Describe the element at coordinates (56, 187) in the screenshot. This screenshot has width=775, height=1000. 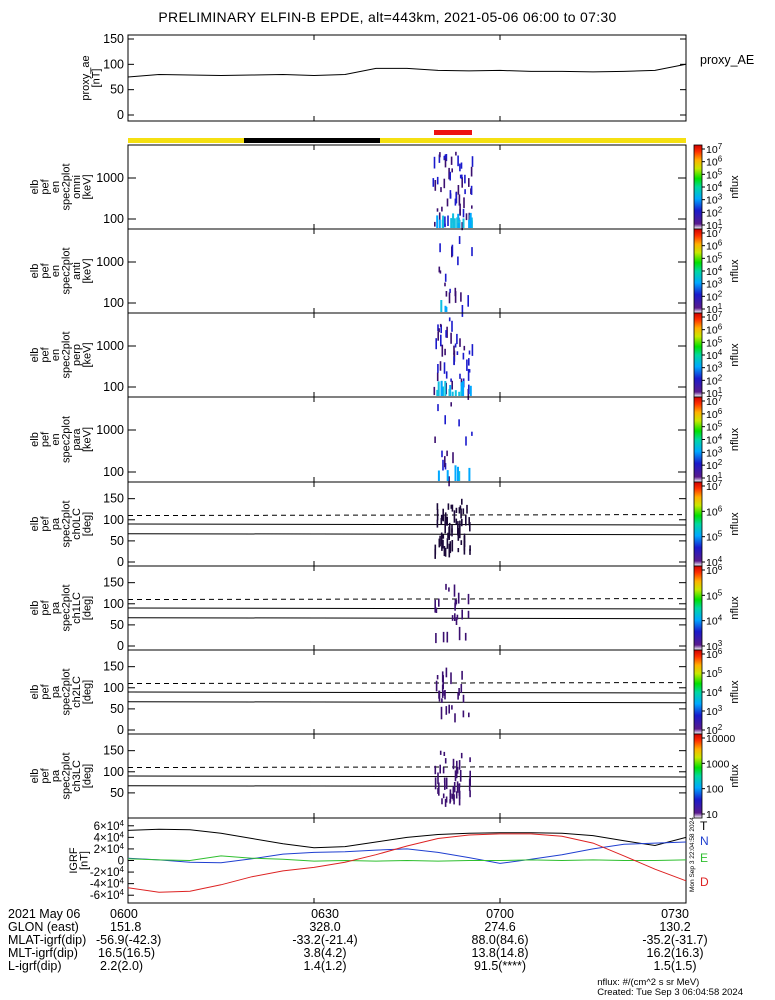
I see `y-label-line: en` at that location.